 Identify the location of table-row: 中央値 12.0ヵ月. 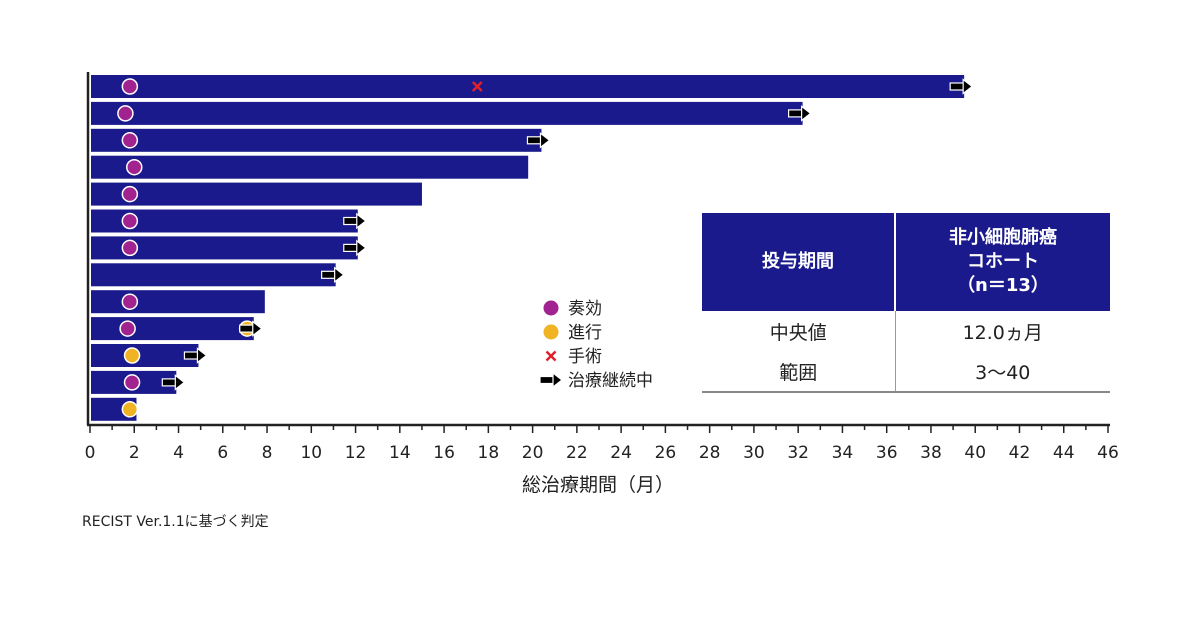
(906, 331).